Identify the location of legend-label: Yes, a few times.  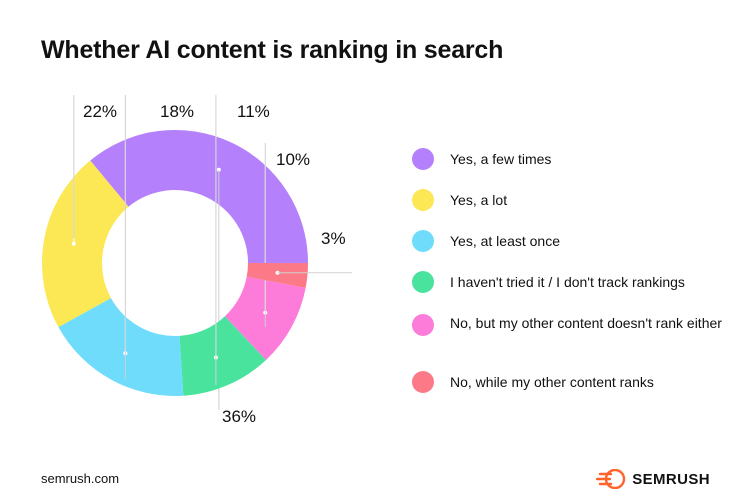
(501, 159).